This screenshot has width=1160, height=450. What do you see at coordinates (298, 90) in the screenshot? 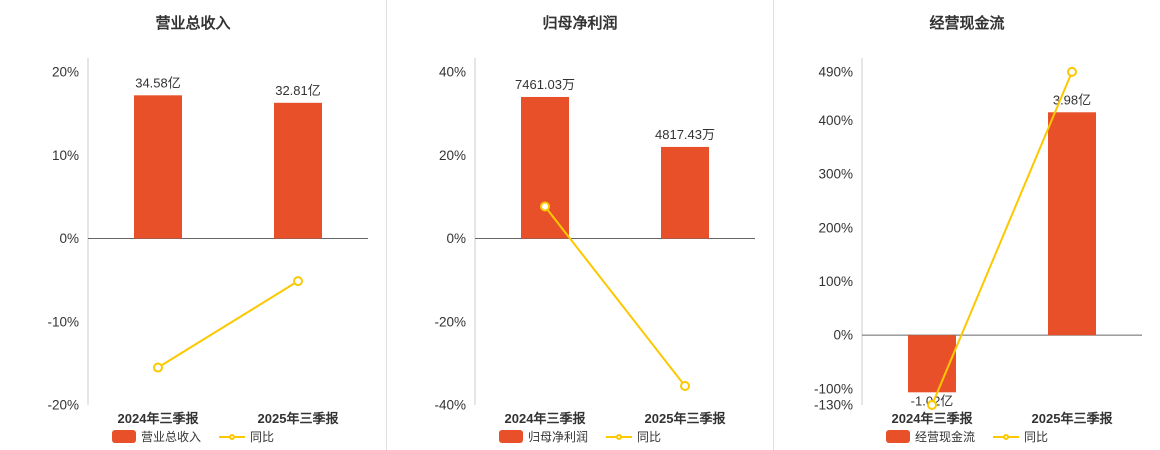
I see `bar-value-label: 32.81亿` at bounding box center [298, 90].